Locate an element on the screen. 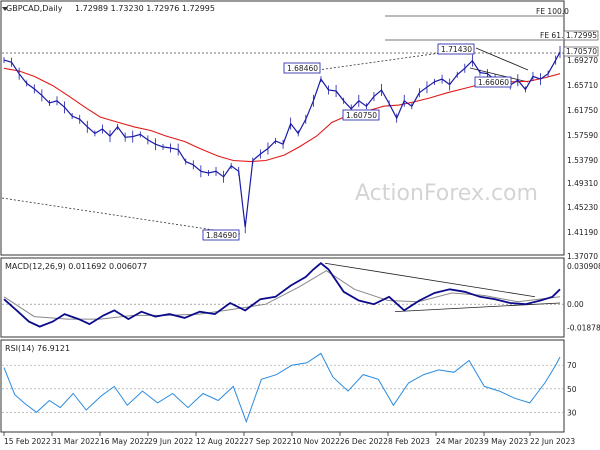 The height and width of the screenshot is (450, 600). watermark: ActionForex.com is located at coordinates (446, 193).